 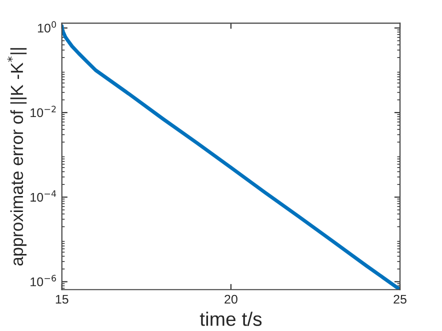 I want to click on y-tick-label: 10$^{0}$, so click(x=47, y=27).